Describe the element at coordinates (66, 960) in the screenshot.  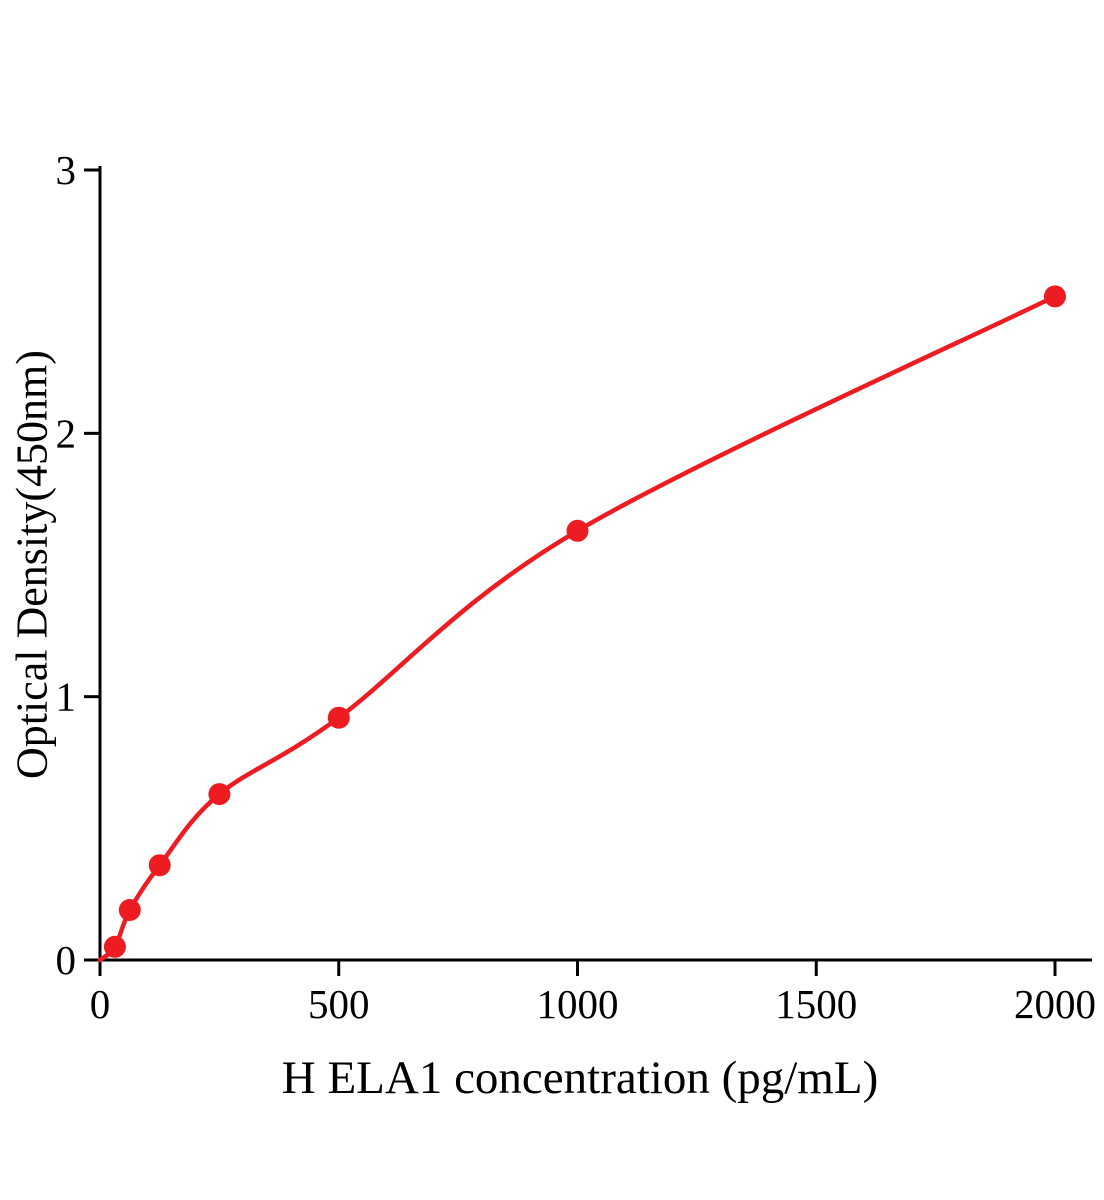
I see `y-tick-label: 0` at that location.